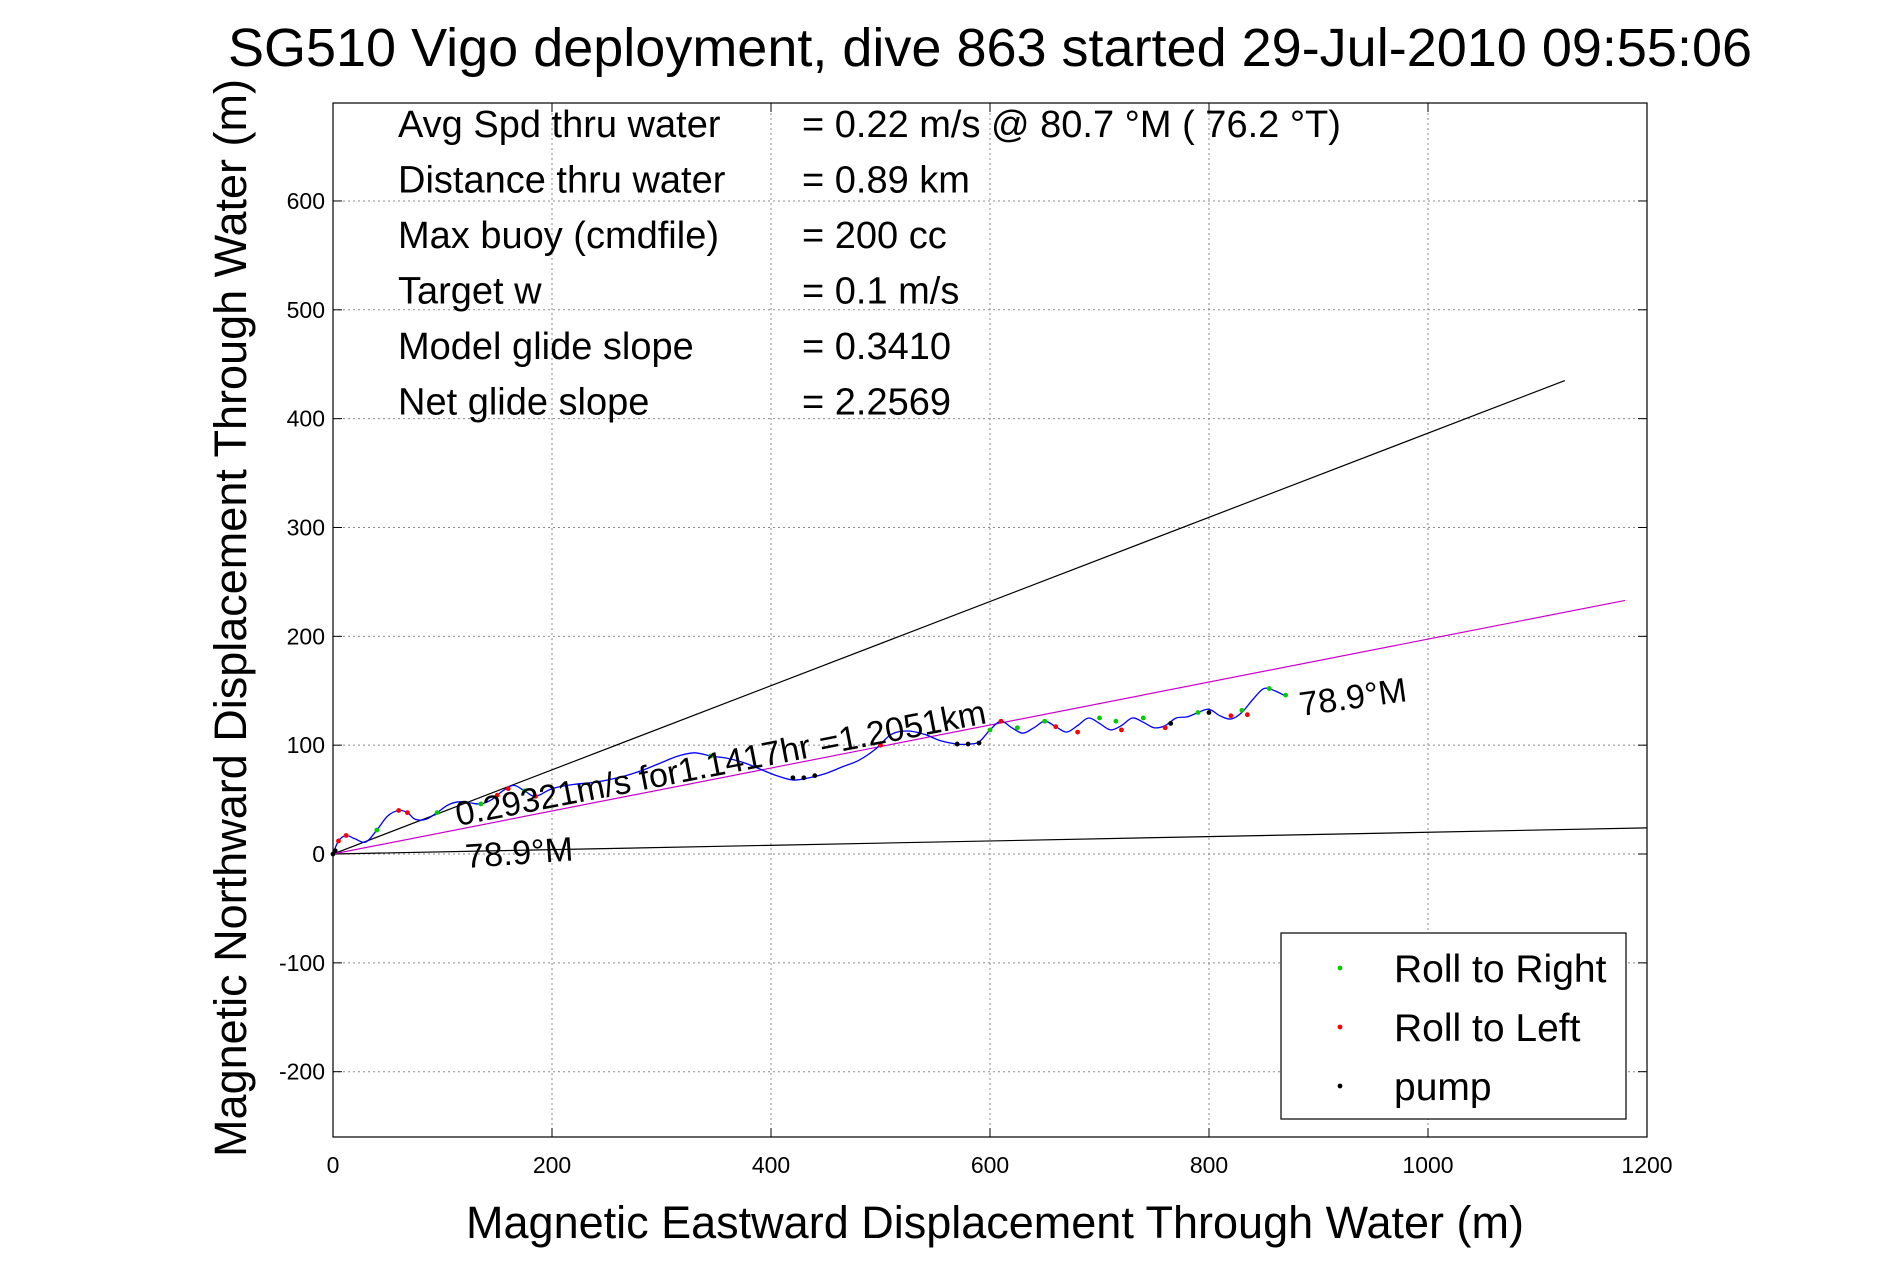 Image resolution: width=1891 pixels, height=1262 pixels. What do you see at coordinates (306, 636) in the screenshot?
I see `y-tick-label: 200` at bounding box center [306, 636].